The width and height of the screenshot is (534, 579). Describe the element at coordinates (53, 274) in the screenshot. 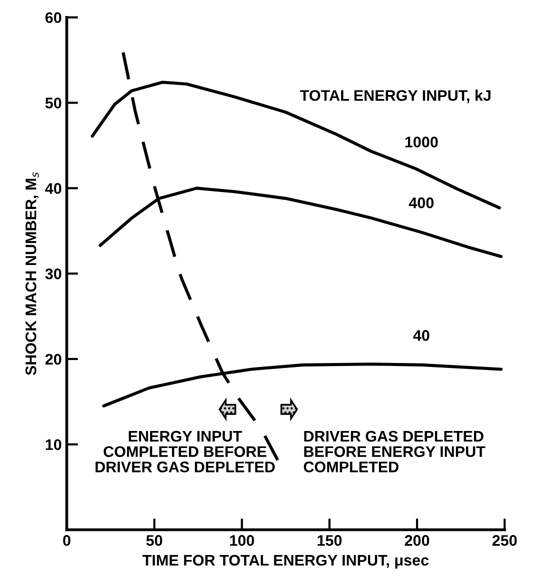

I see `y-tick-label: 30` at that location.